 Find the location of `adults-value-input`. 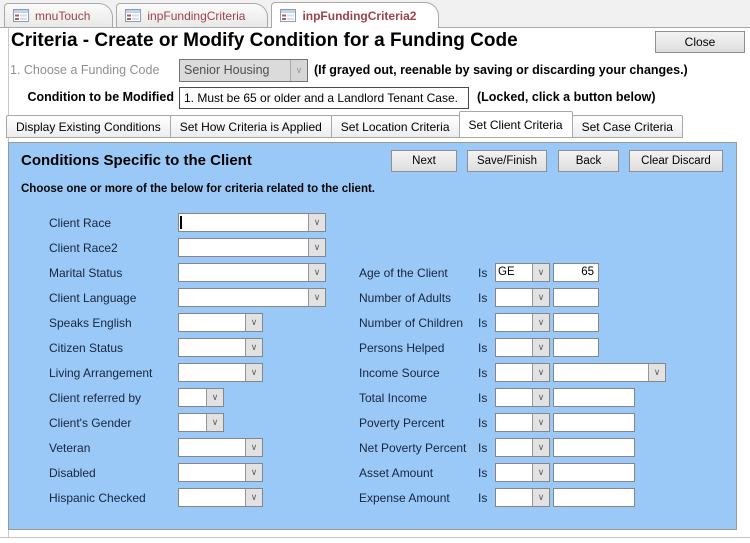

adults-value-input is located at coordinates (576, 297).